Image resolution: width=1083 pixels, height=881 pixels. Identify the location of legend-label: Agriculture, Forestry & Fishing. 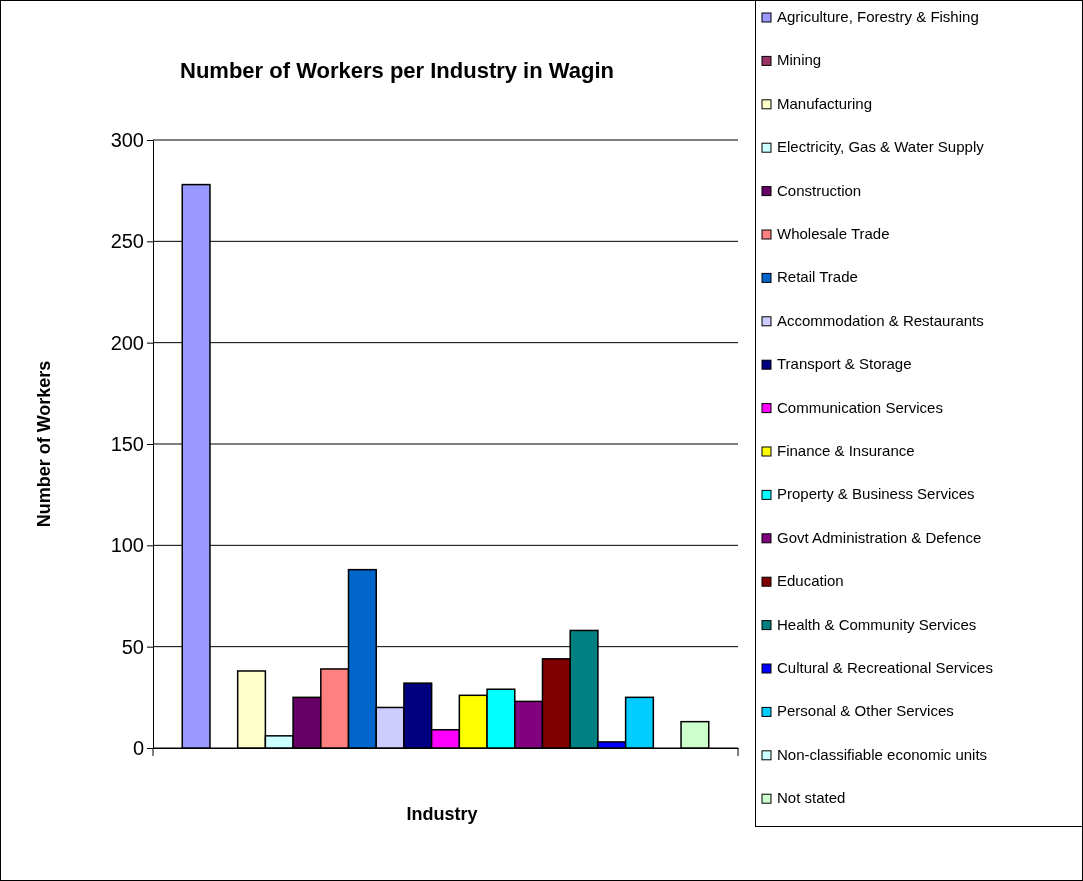
(878, 16).